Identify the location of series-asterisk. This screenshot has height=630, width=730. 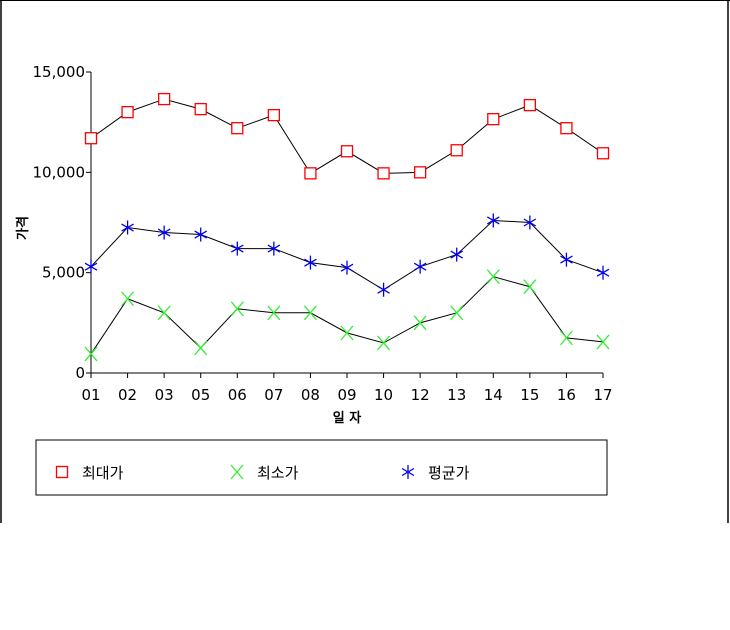
(347, 255).